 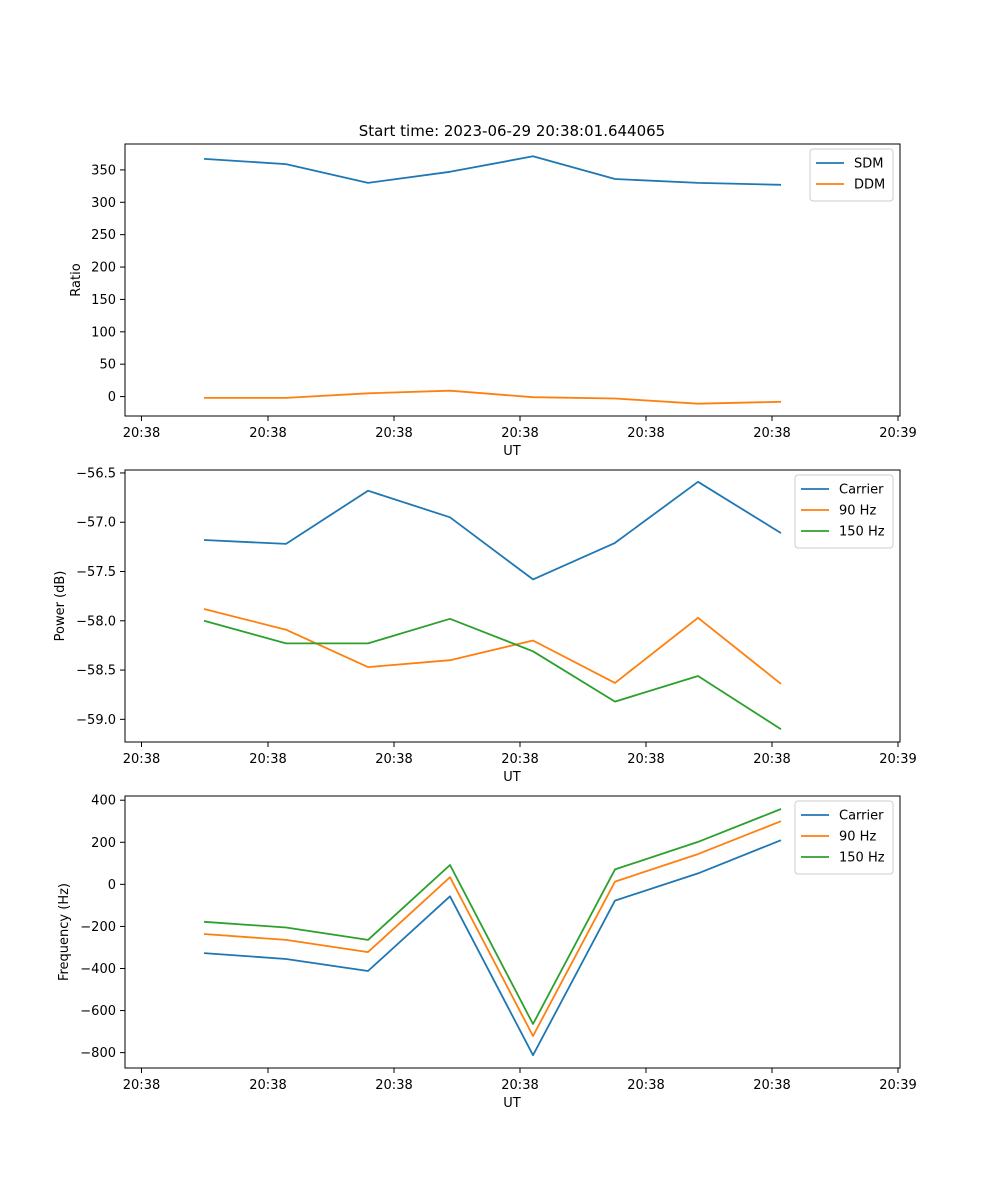 What do you see at coordinates (76, 279) in the screenshot?
I see `y-axis-label: Ratio` at bounding box center [76, 279].